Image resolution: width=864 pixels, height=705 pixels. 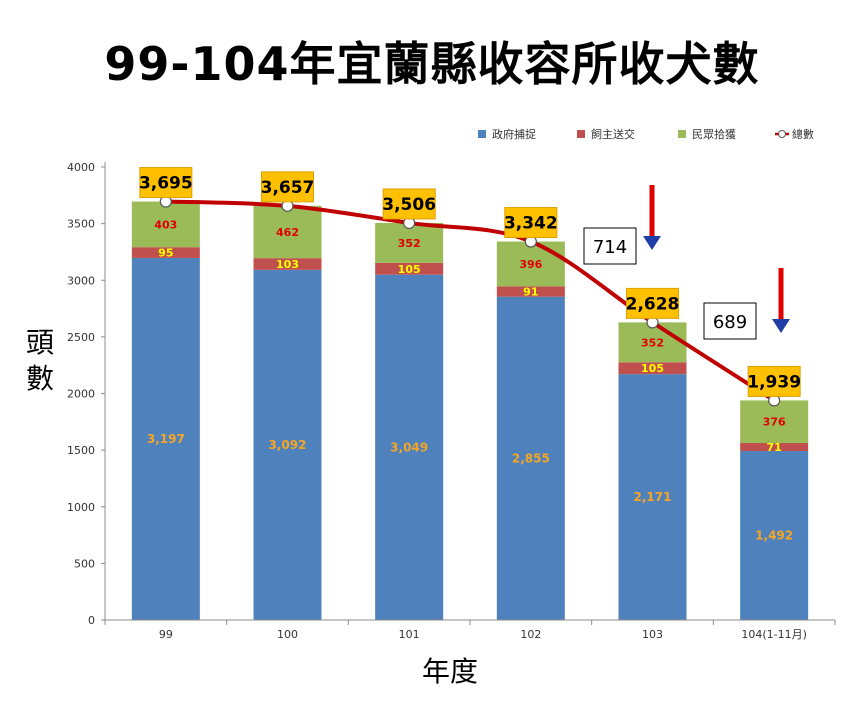 I want to click on segment-label: 462, so click(x=287, y=232).